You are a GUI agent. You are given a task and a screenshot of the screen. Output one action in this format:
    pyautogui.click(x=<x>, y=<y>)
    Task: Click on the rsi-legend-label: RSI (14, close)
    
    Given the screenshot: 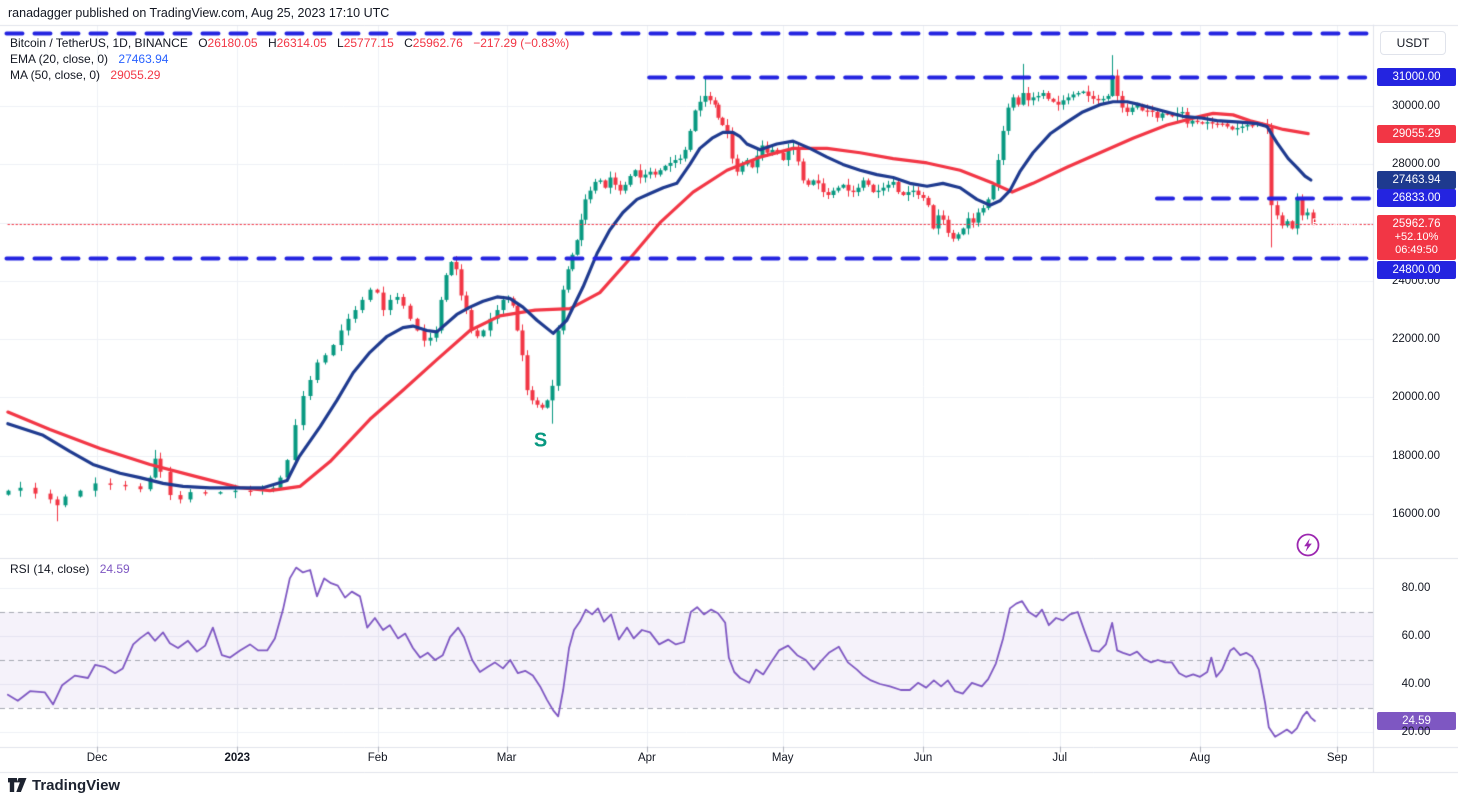 What is the action you would take?
    pyautogui.click(x=50, y=569)
    